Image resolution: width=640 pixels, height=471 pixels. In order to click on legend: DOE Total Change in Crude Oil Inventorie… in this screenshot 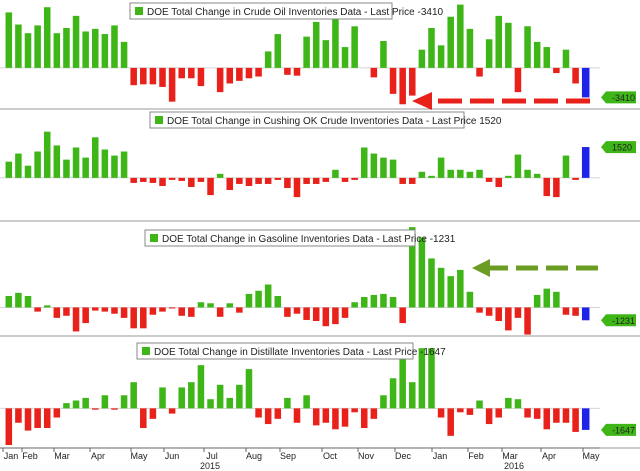, I will do `click(286, 11)`.